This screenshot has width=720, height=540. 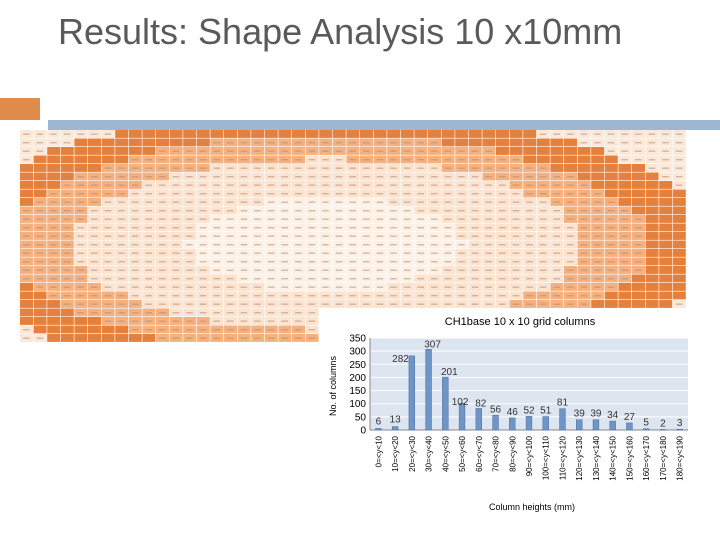 I want to click on y-tick-label: 150, so click(x=357, y=391).